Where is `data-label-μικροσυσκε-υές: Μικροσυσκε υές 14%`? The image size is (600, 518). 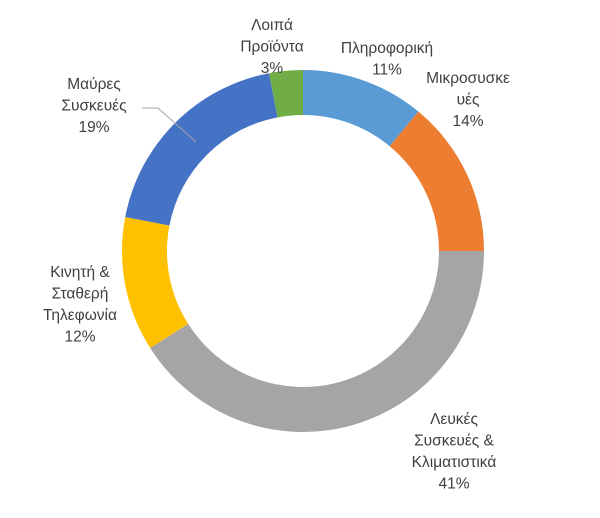 data-label-μικροσυσκε-υές: Μικροσυσκε υές 14% is located at coordinates (468, 100).